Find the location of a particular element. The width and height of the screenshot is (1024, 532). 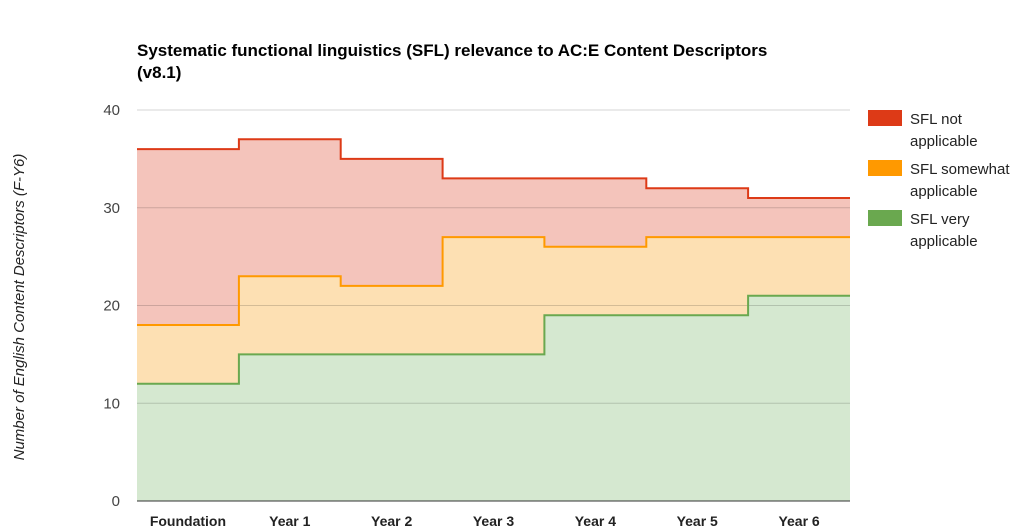

legend-label: SFL somewhat is located at coordinates (960, 169).